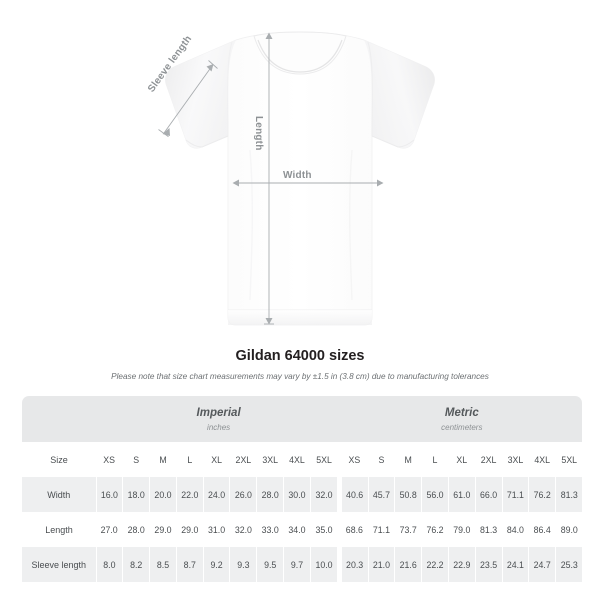  Describe the element at coordinates (323, 529) in the screenshot. I see `cell-length-imperial-5xl: 35.0` at that location.